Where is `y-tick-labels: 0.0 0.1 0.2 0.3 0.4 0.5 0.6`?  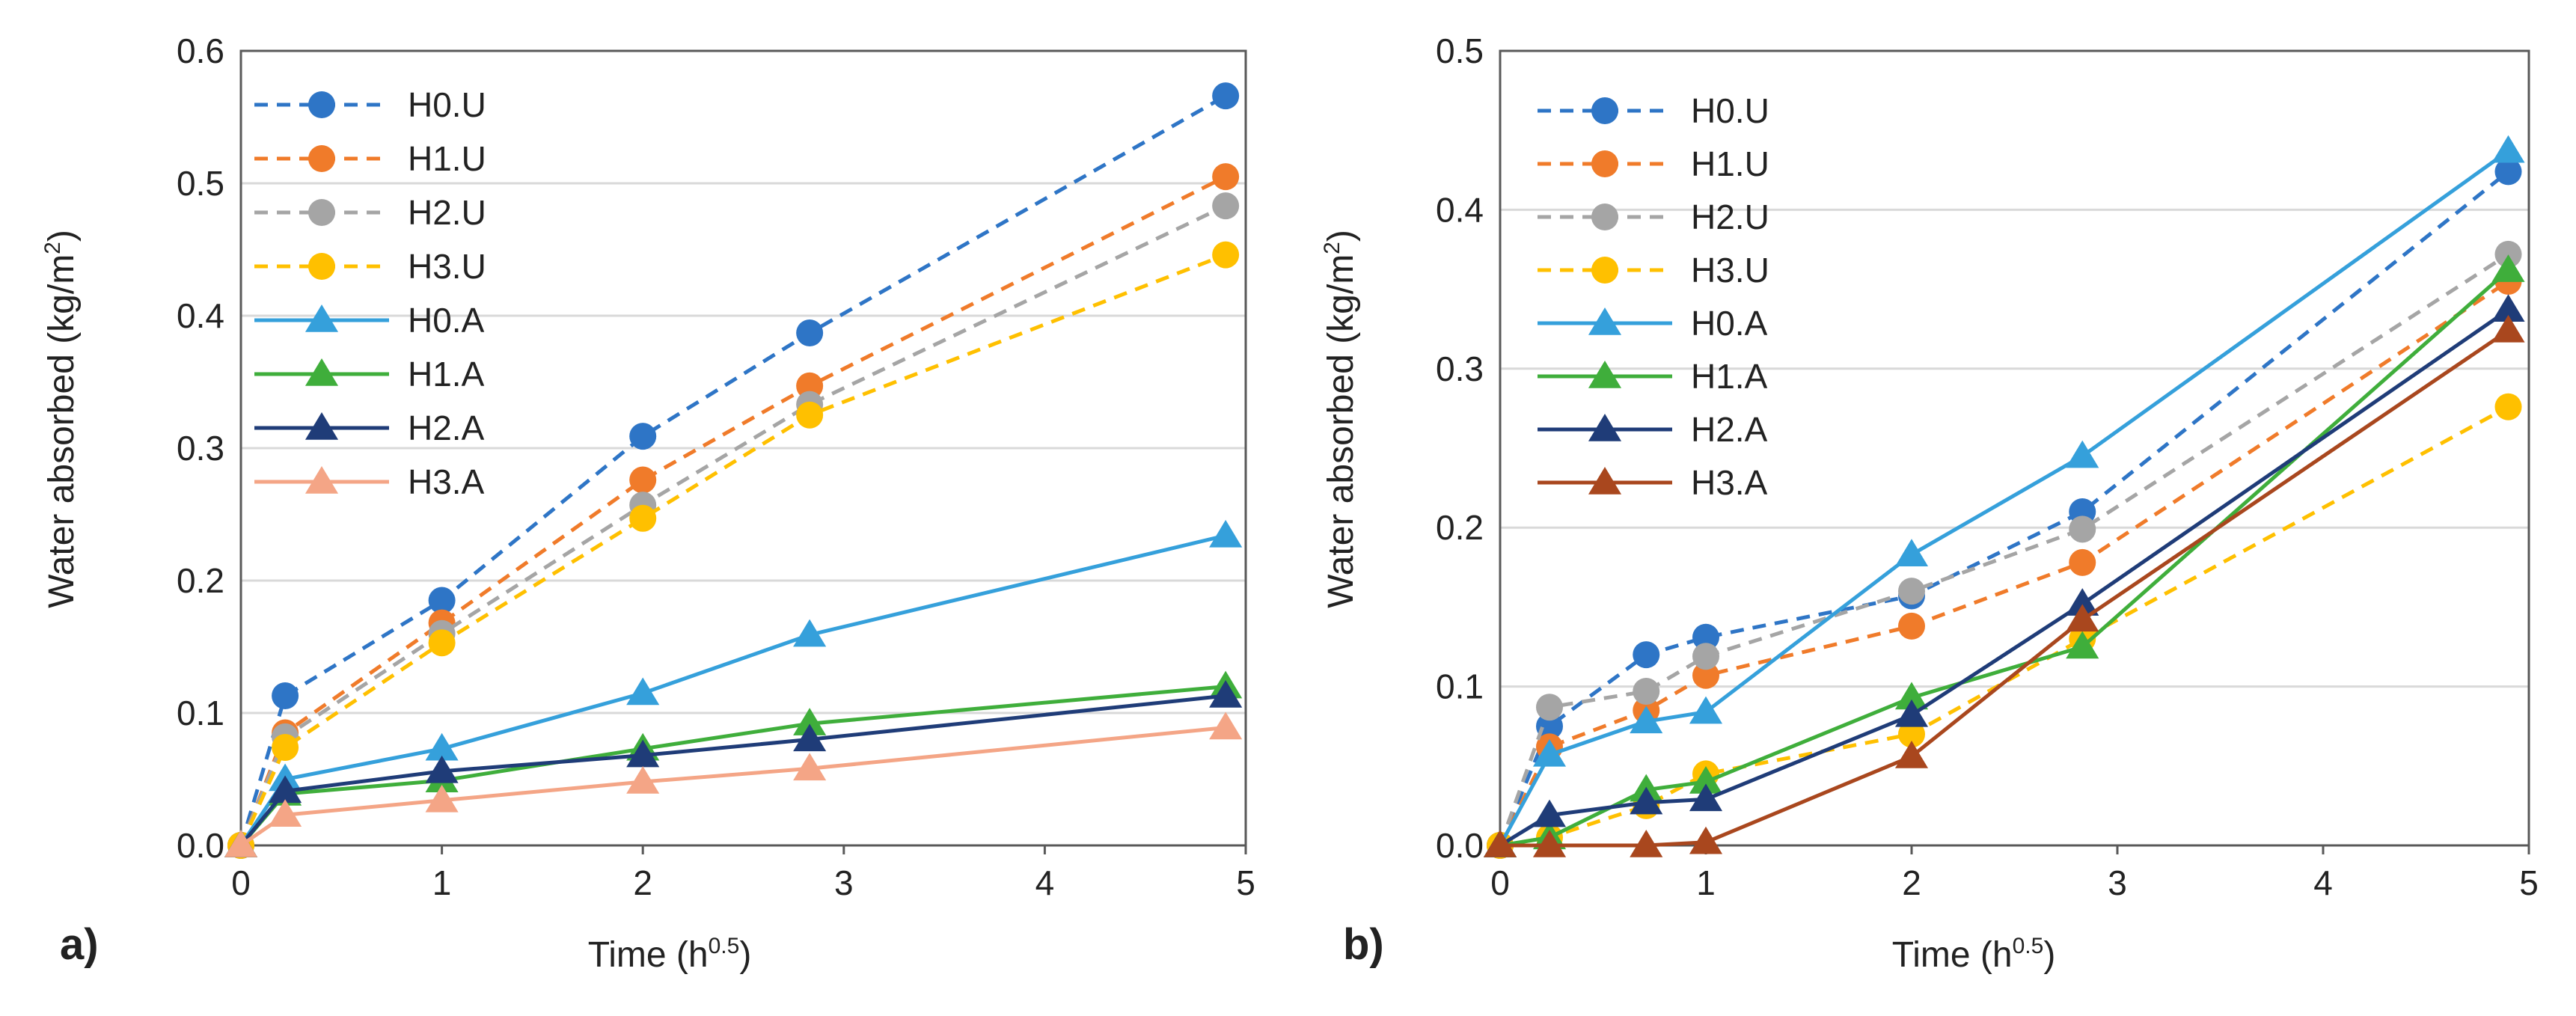 y-tick-labels: 0.0 0.1 0.2 0.3 0.4 0.5 0.6 is located at coordinates (200, 448).